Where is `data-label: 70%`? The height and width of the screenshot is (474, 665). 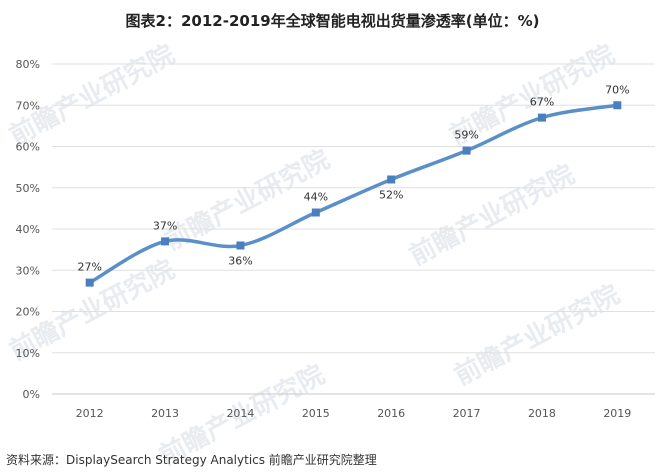 data-label: 70% is located at coordinates (617, 89).